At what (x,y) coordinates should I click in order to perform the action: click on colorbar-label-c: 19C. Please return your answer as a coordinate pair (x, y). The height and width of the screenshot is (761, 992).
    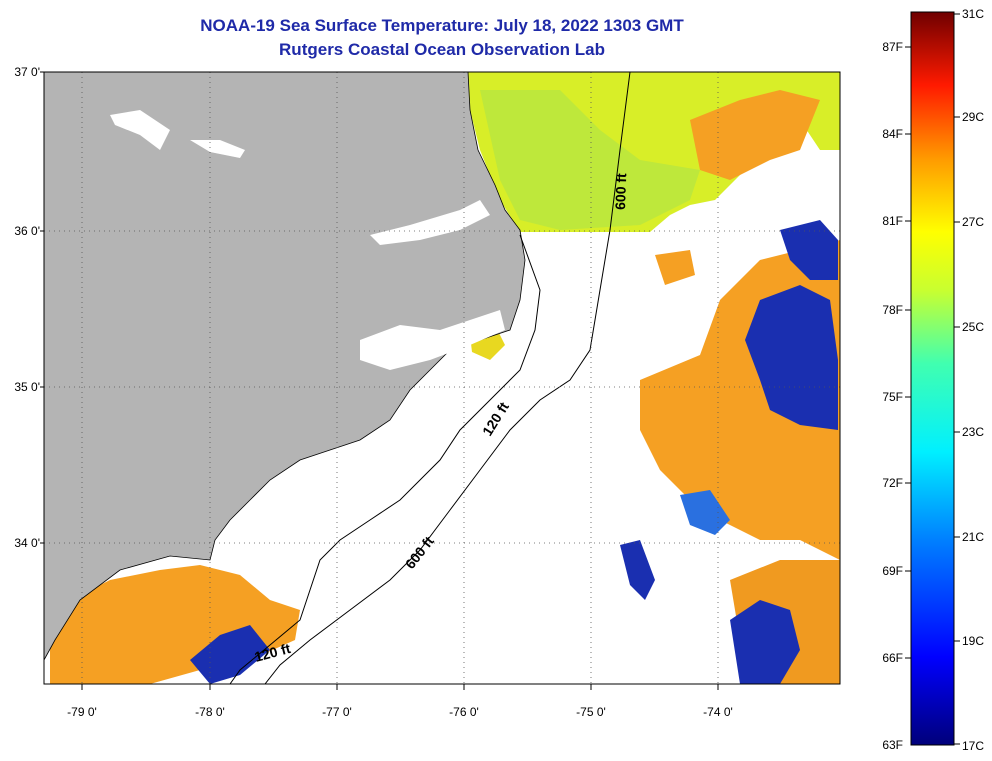
    Looking at the image, I should click on (973, 641).